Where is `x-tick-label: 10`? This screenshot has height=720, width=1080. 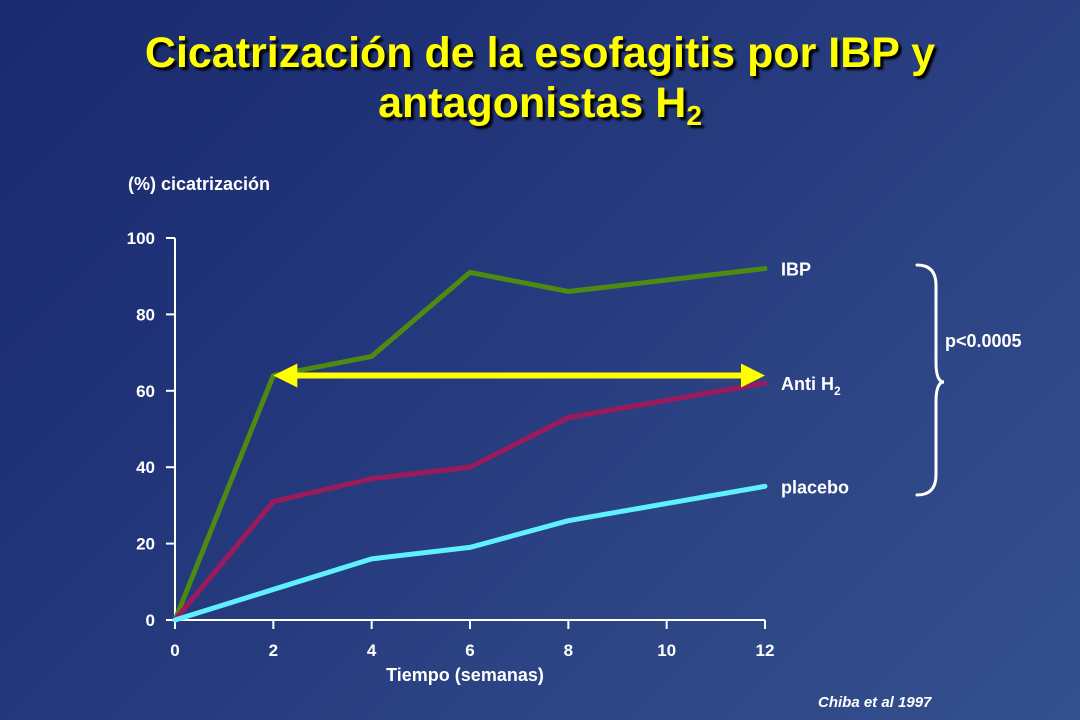
x-tick-label: 10 is located at coordinates (666, 650).